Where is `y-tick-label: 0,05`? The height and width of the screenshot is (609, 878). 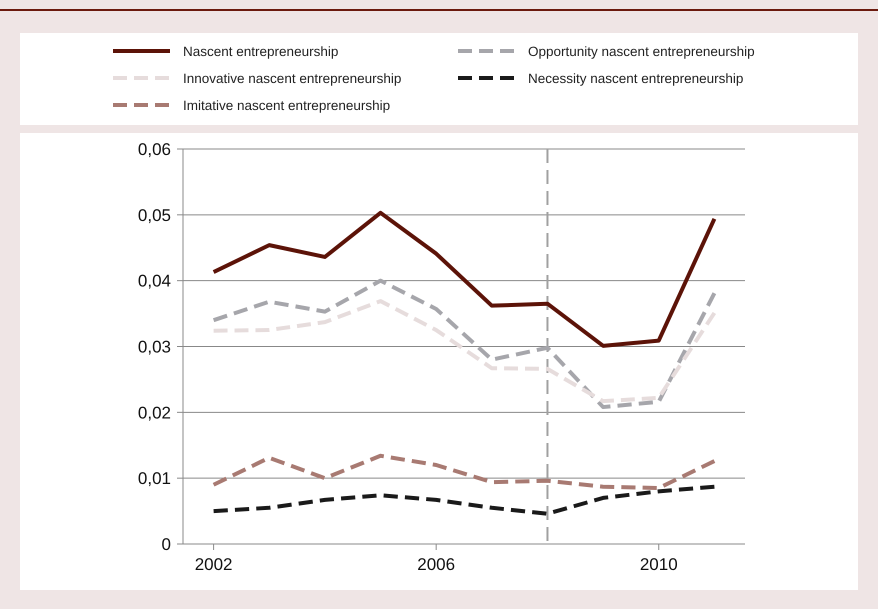
y-tick-label: 0,05 is located at coordinates (154, 215).